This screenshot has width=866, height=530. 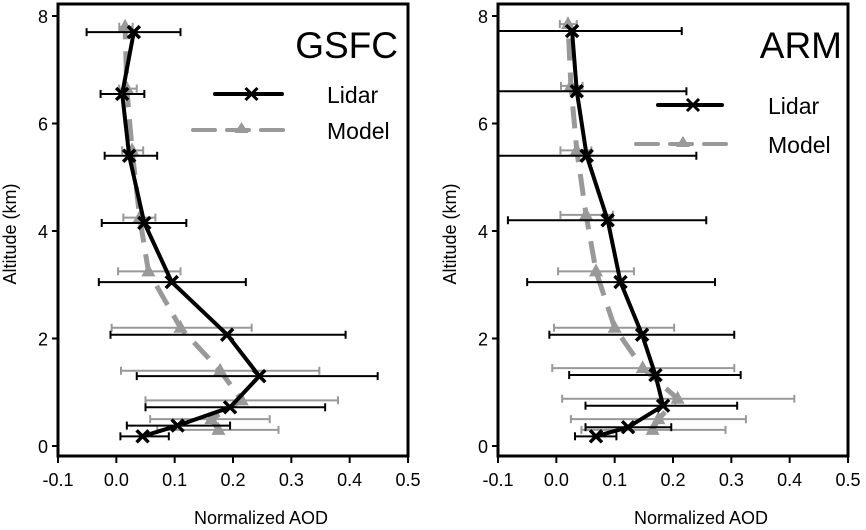 I want to click on arm-y-axis-title: Altitude (km), so click(x=450, y=233).